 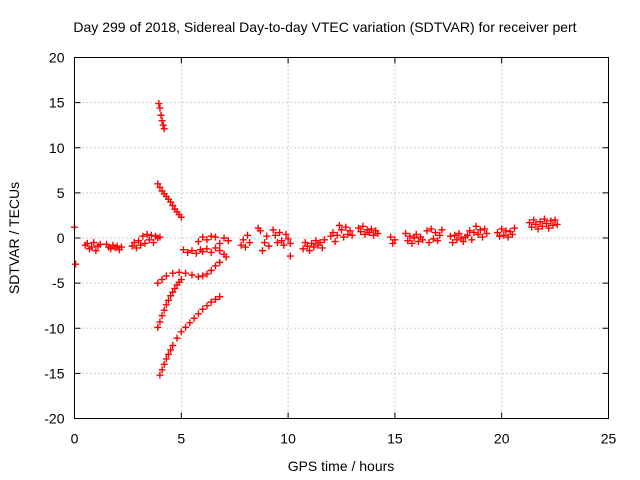 What do you see at coordinates (263, 239) in the screenshot?
I see `series-sat-track-n` at bounding box center [263, 239].